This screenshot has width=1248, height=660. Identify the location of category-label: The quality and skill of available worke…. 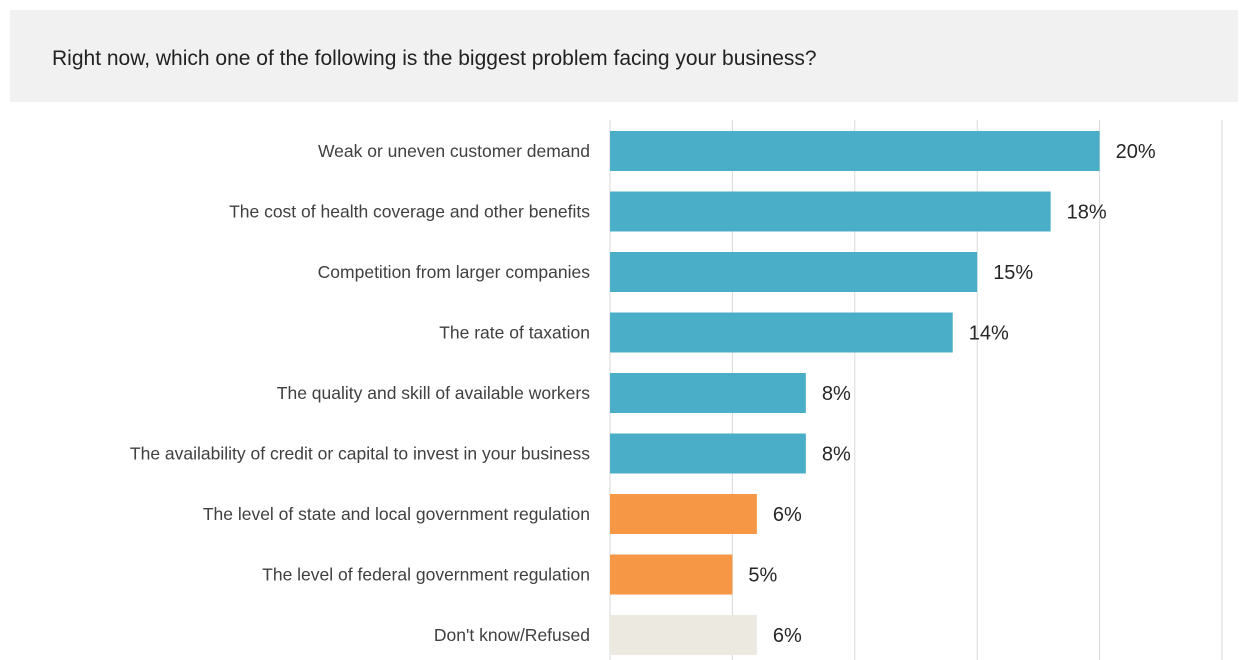
(433, 393).